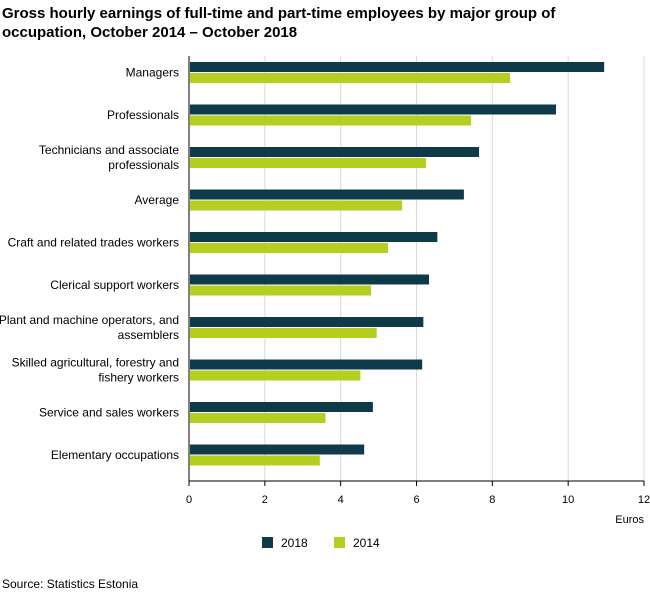 Image resolution: width=650 pixels, height=595 pixels. I want to click on x-tick-label: 12, so click(644, 500).